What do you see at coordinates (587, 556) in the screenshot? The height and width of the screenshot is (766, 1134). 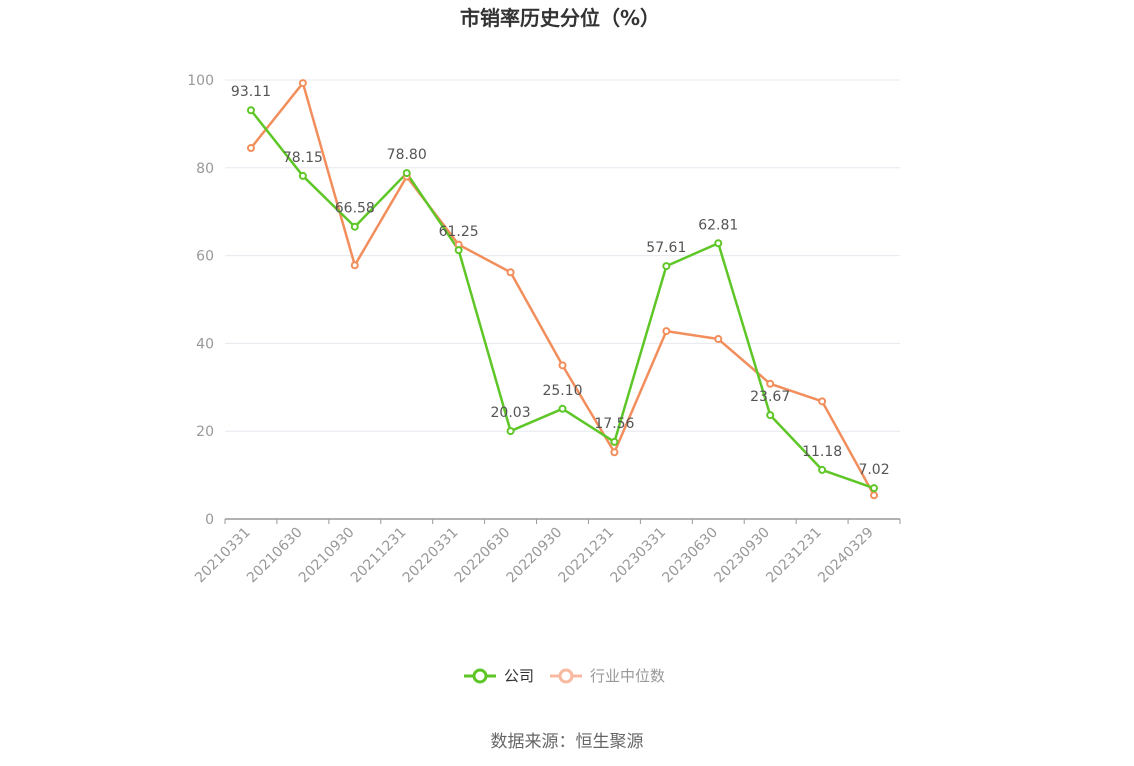 I see `x-tick-label: 20221231` at bounding box center [587, 556].